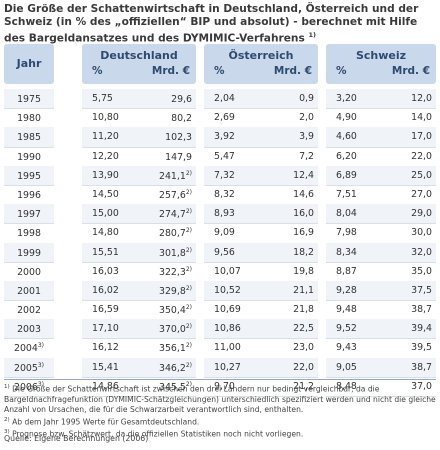 This screenshot has height=450, width=440. What do you see at coordinates (219, 71) in the screenshot?
I see `header-oesterreich-pct: %` at bounding box center [219, 71].